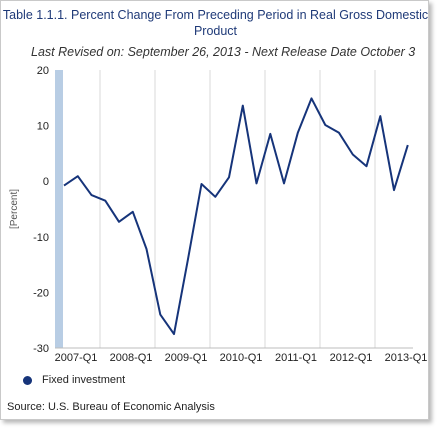 This screenshot has width=439, height=430. Describe the element at coordinates (59, 209) in the screenshot. I see `y-axis-band` at that location.